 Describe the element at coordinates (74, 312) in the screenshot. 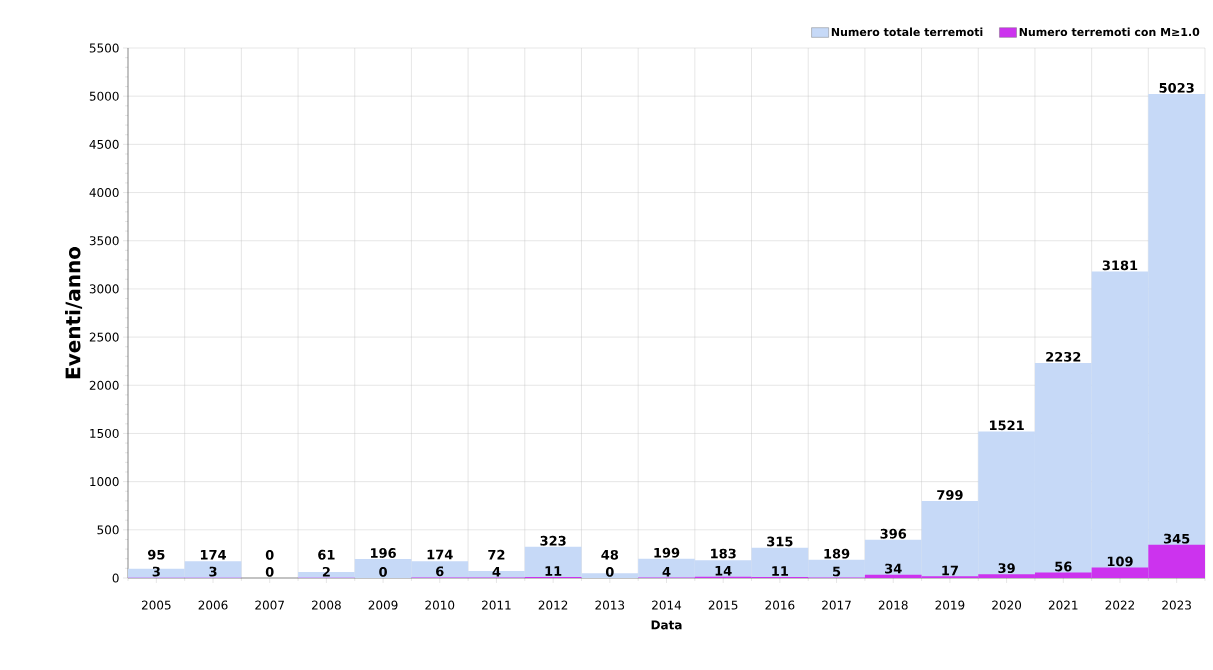

I see `y-axis-title: Eventi/anno` at that location.